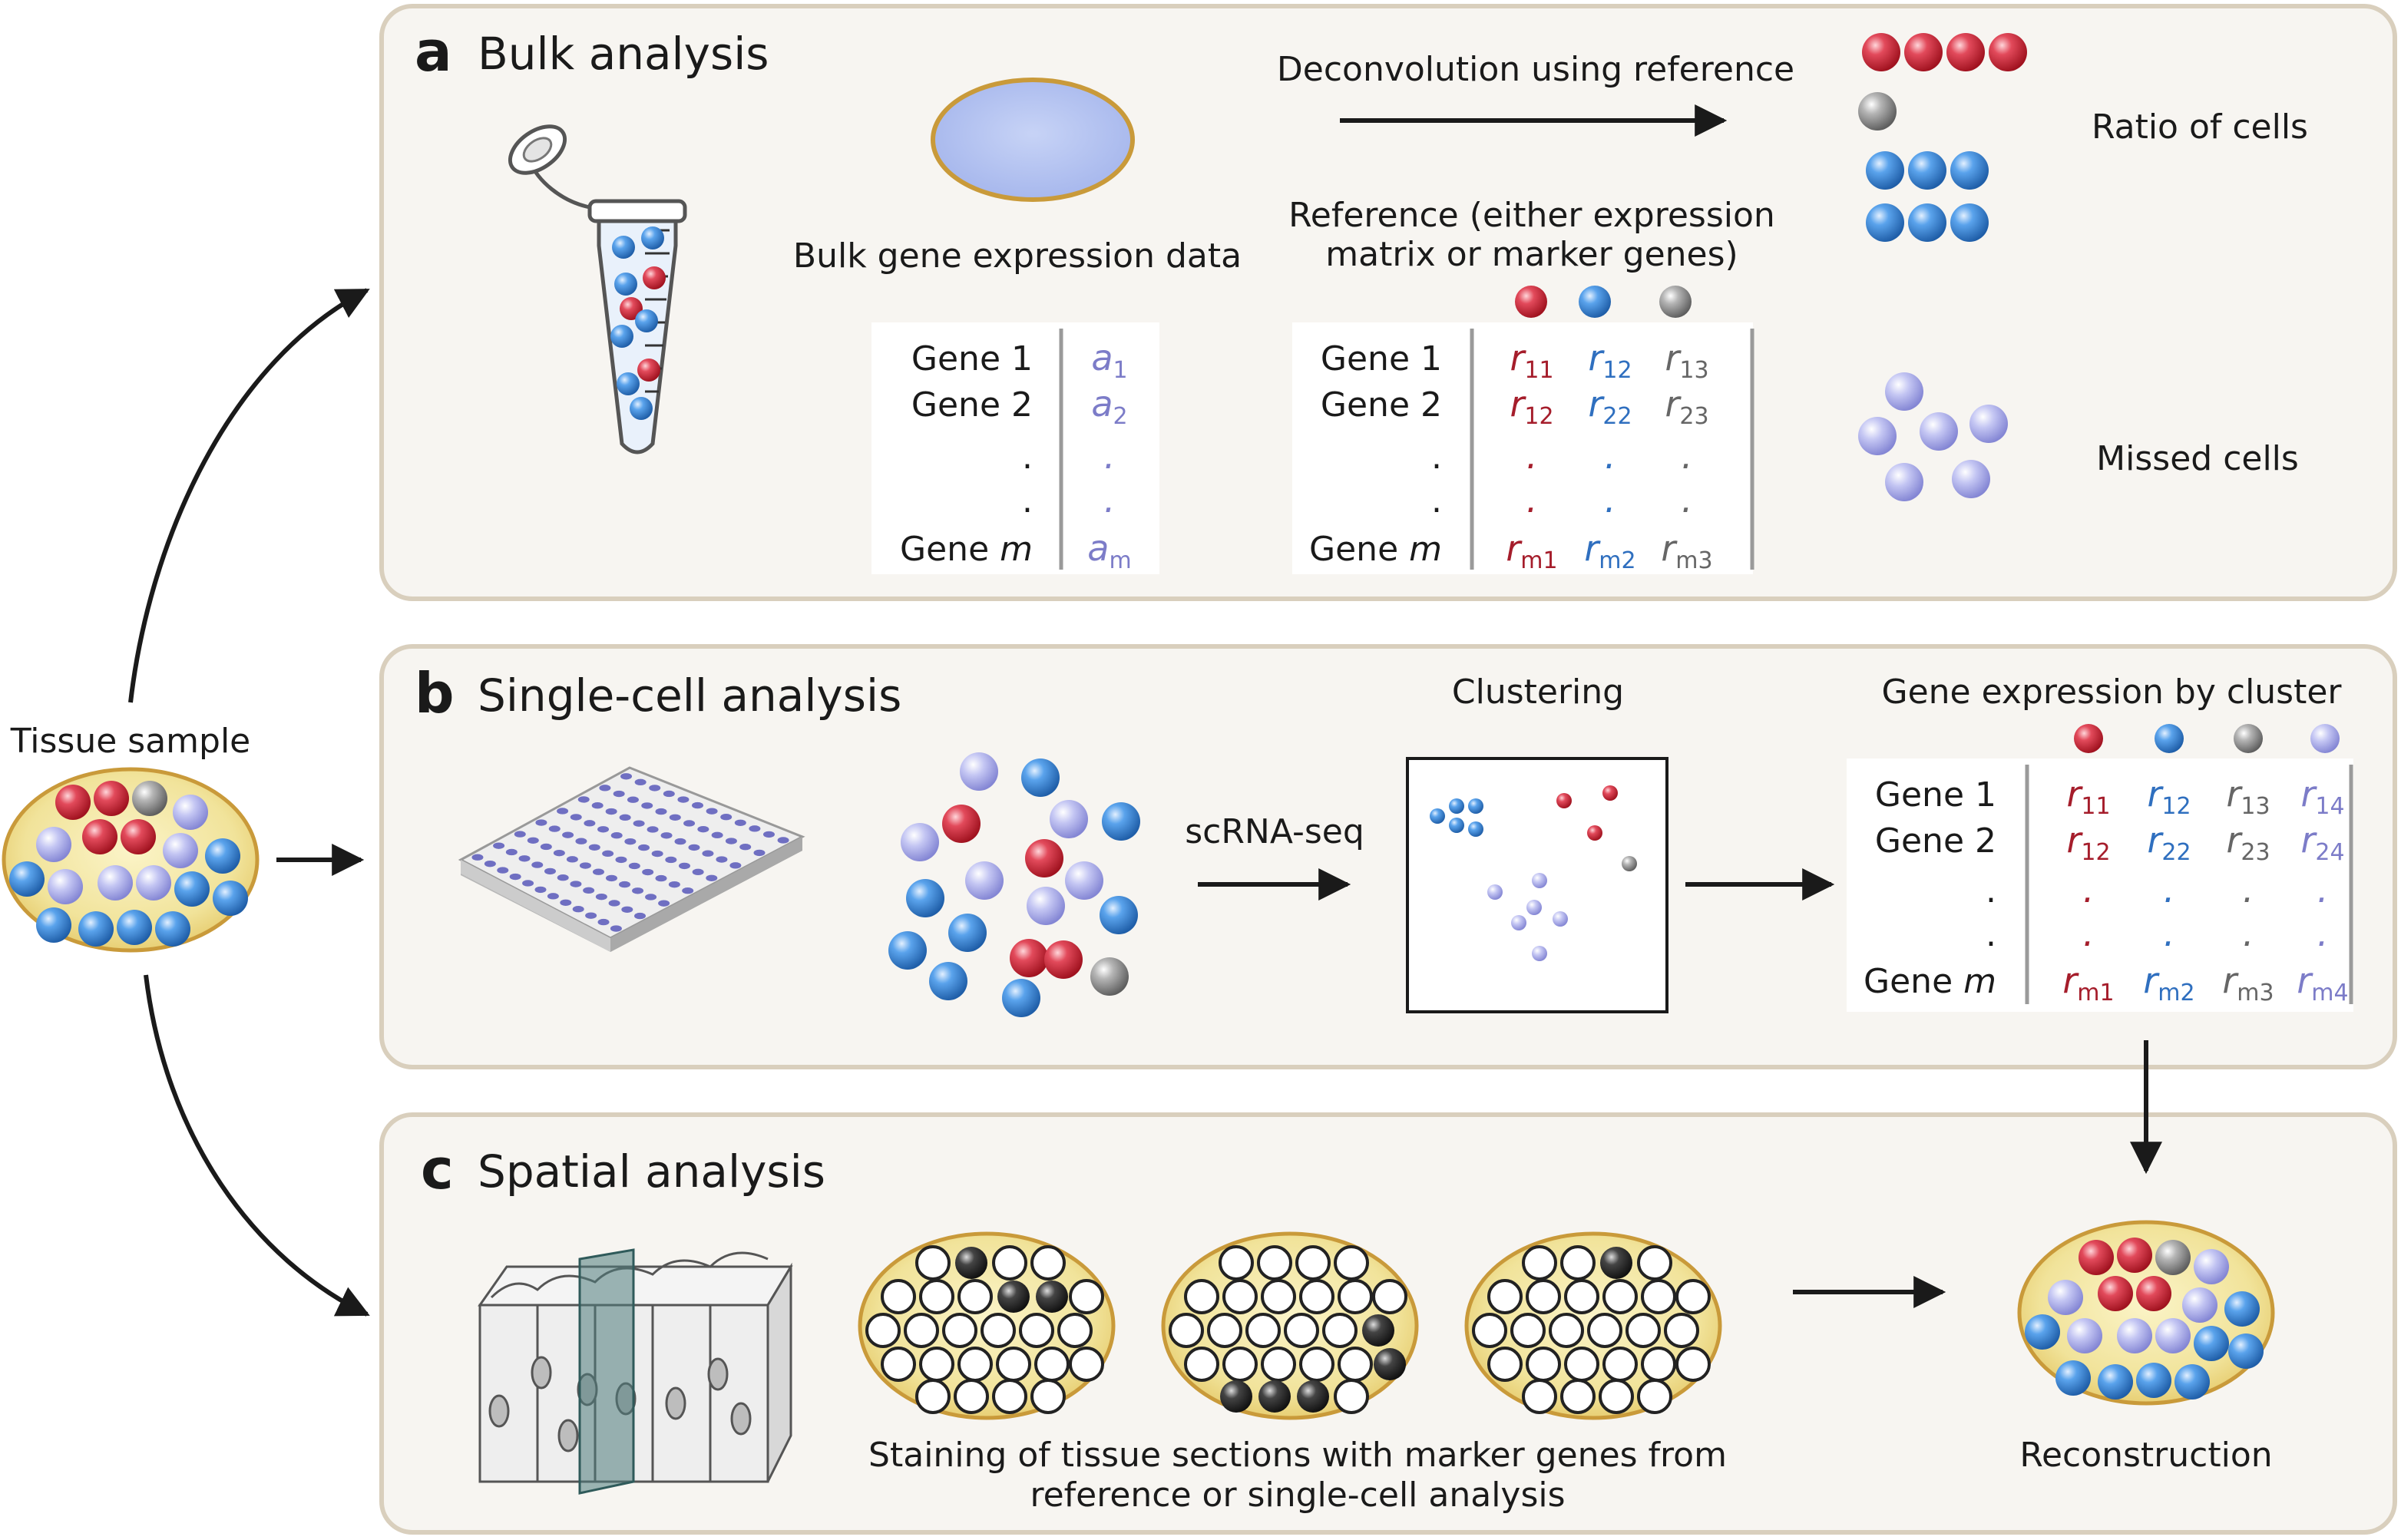 This screenshot has width=2401, height=1540. Describe the element at coordinates (2322, 842) in the screenshot. I see `matrix-cell: r24` at that location.